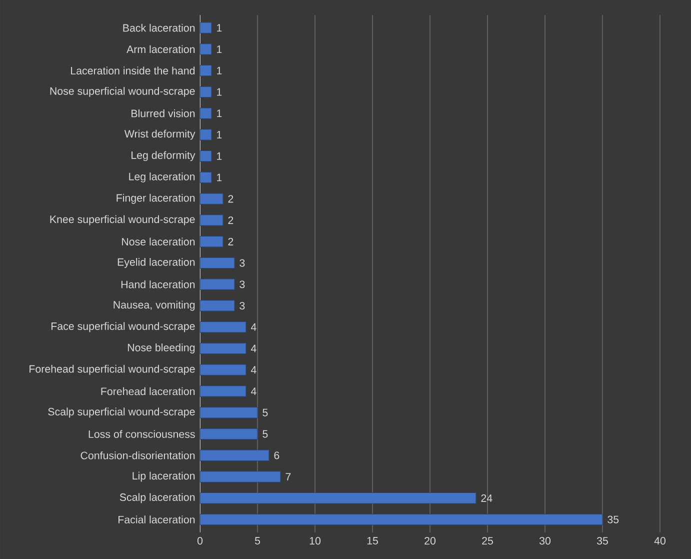 Image resolution: width=691 pixels, height=559 pixels. I want to click on y-tick-label: Wrist deformity, so click(160, 135).